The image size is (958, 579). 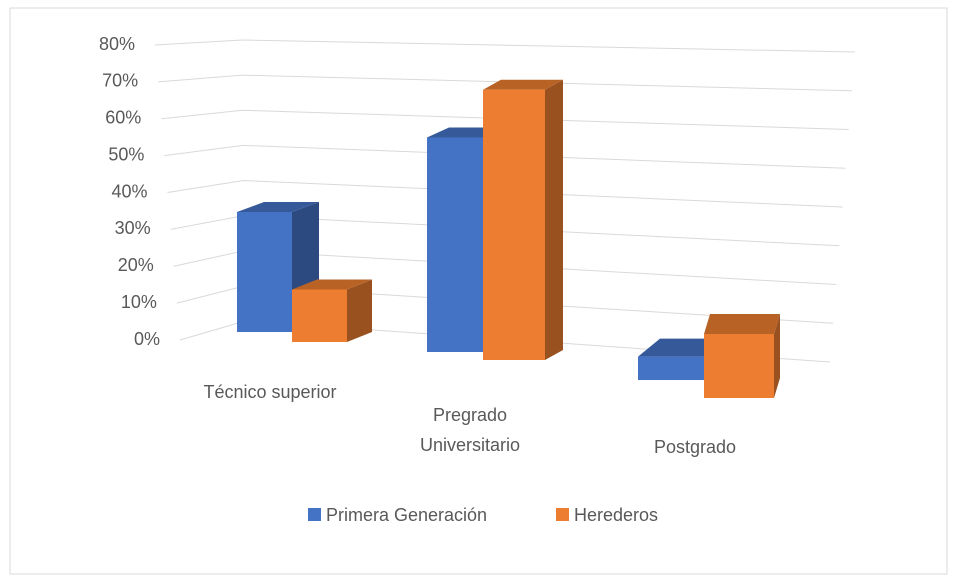 I want to click on legend-label: Herederos, so click(x=616, y=515).